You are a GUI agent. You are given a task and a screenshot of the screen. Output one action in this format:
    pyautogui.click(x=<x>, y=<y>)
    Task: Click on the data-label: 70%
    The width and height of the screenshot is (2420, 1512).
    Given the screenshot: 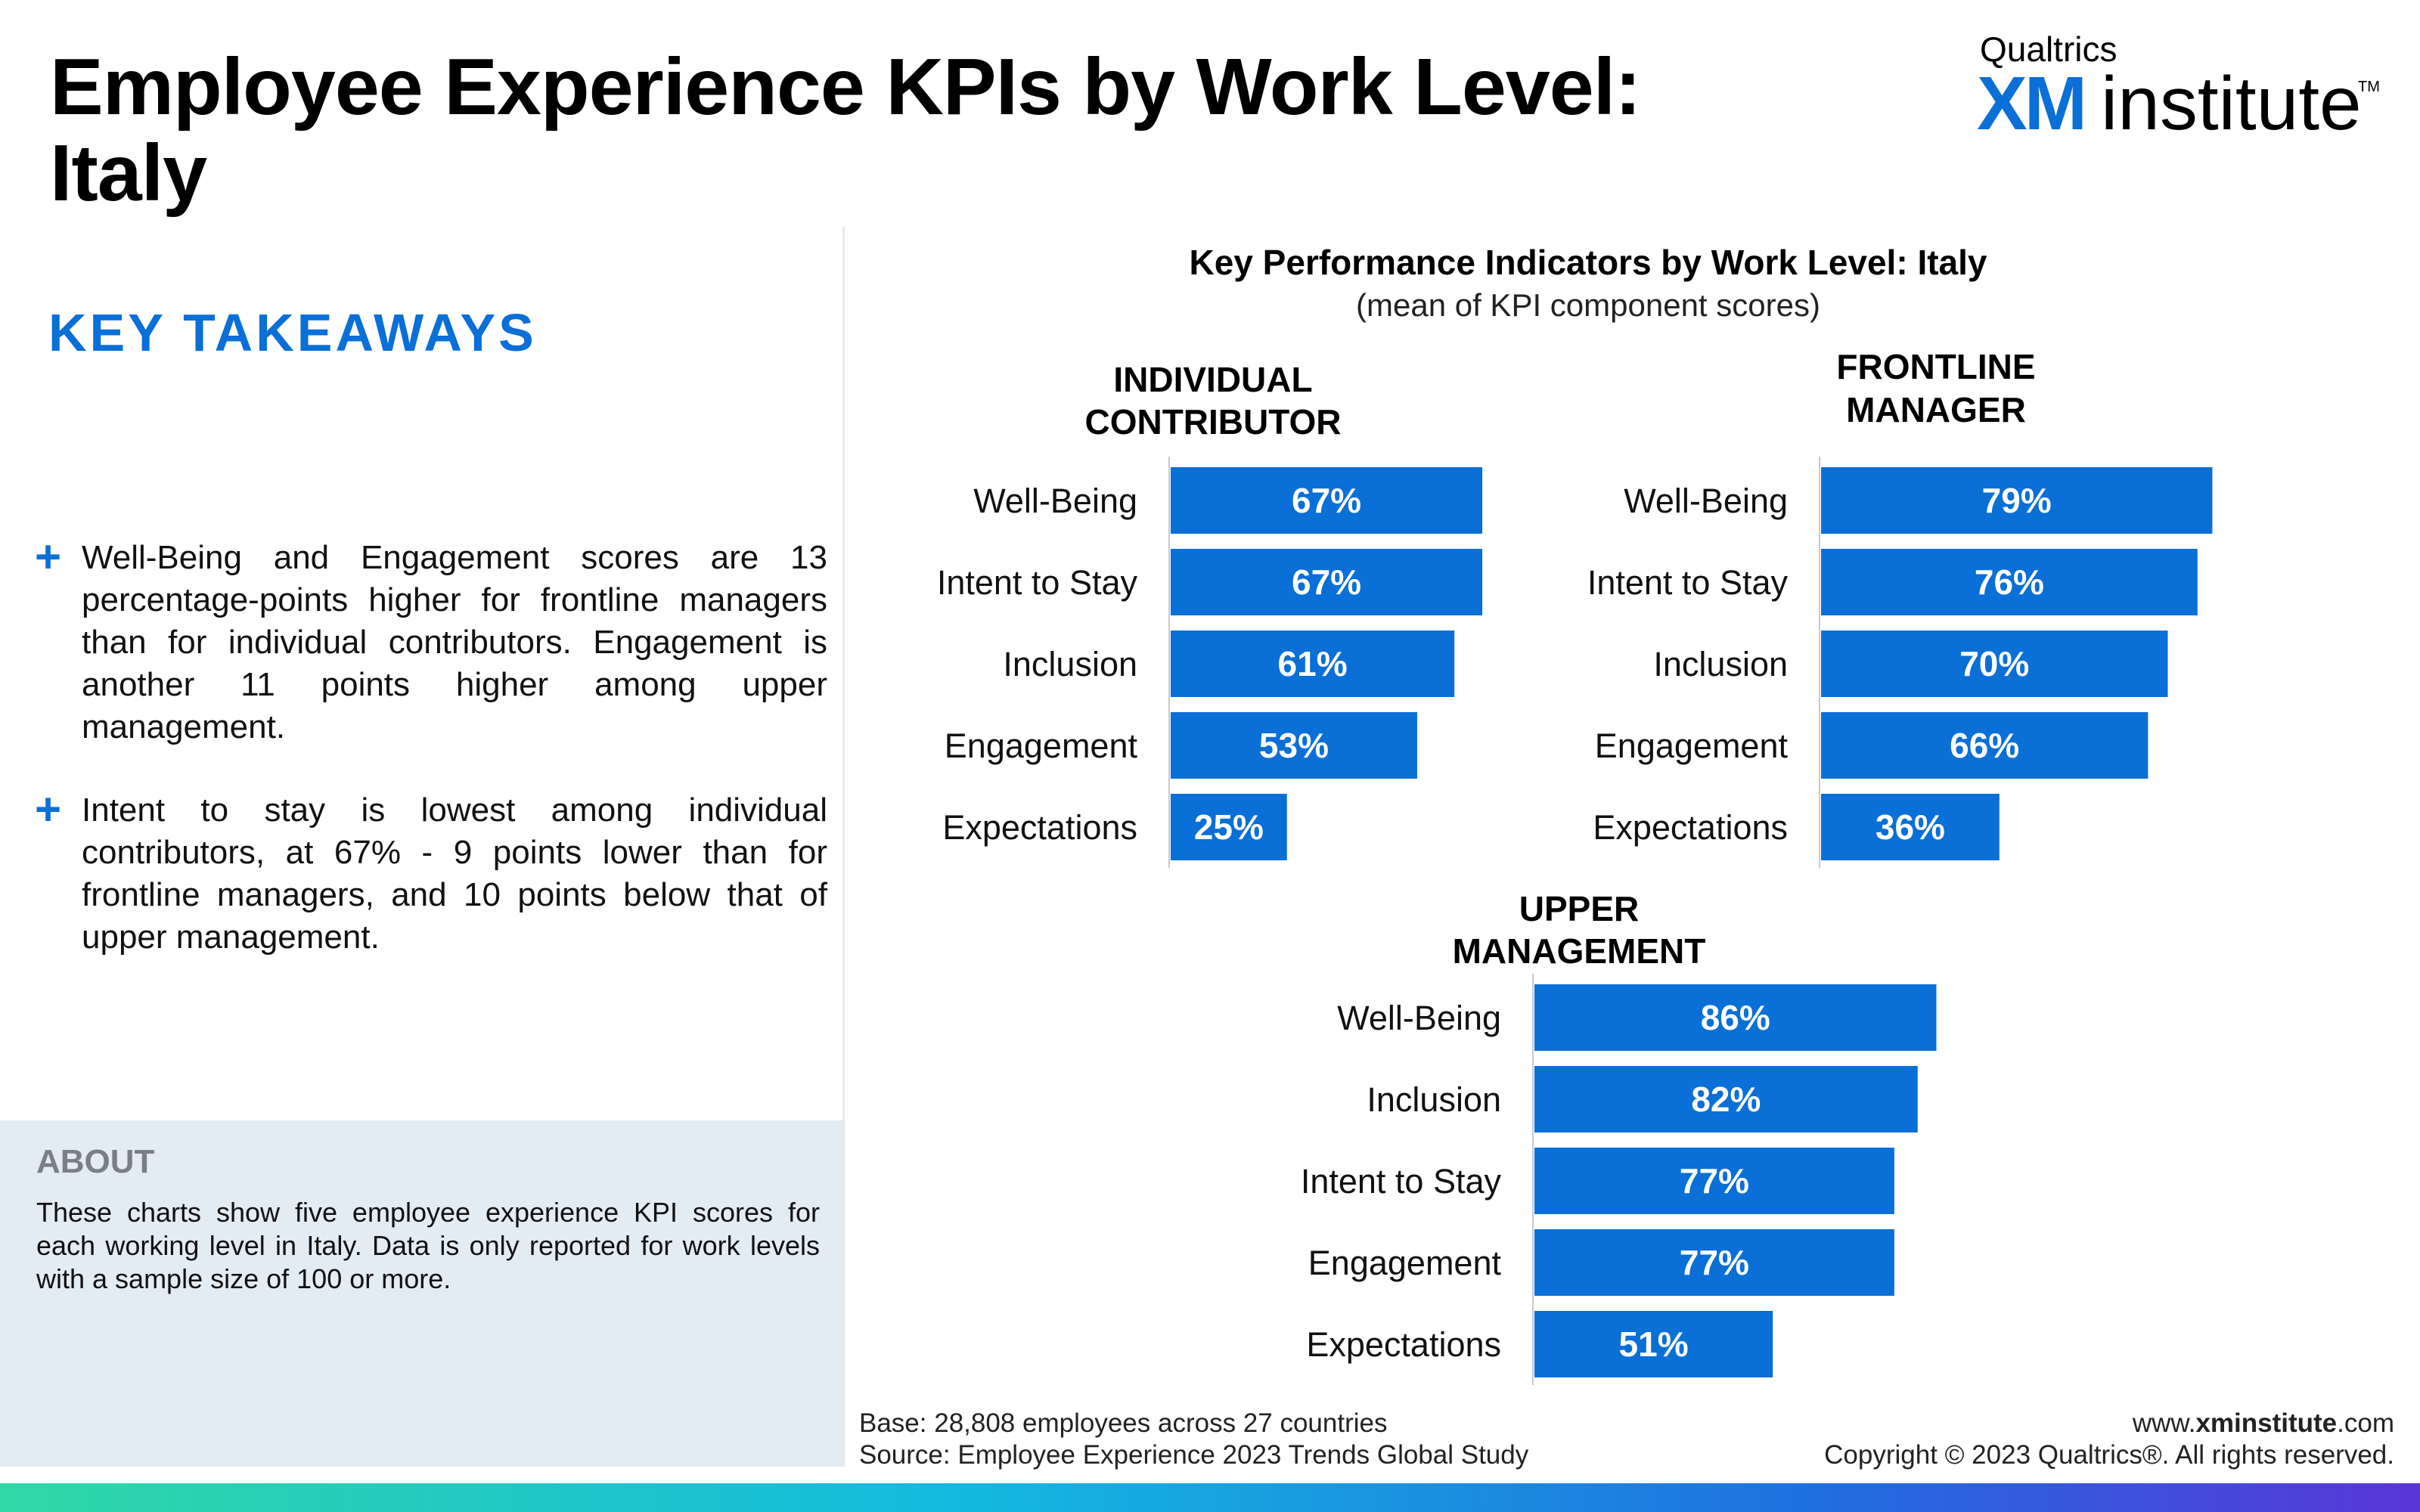 What is the action you would take?
    pyautogui.click(x=1994, y=663)
    